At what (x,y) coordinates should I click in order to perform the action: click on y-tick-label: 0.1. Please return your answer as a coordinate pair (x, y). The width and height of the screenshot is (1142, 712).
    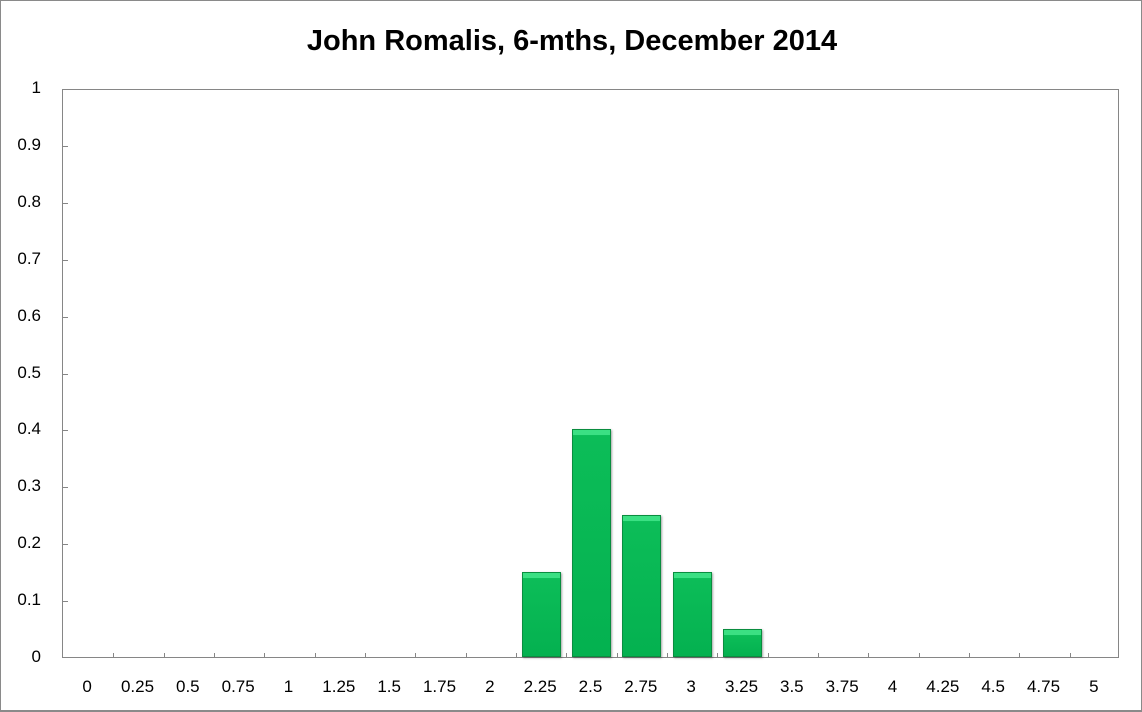
    Looking at the image, I should click on (29, 600).